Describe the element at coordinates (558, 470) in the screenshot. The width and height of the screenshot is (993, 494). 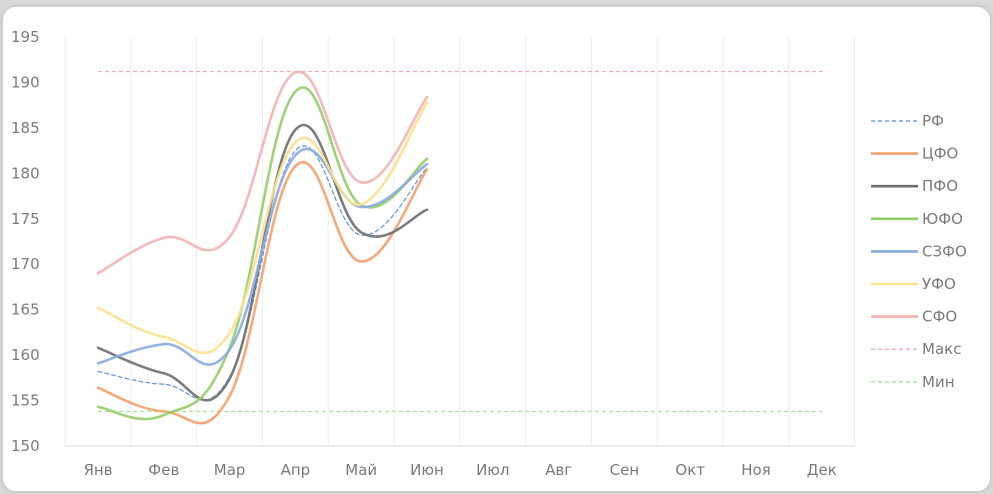
I see `x-tick-label: Авг` at that location.